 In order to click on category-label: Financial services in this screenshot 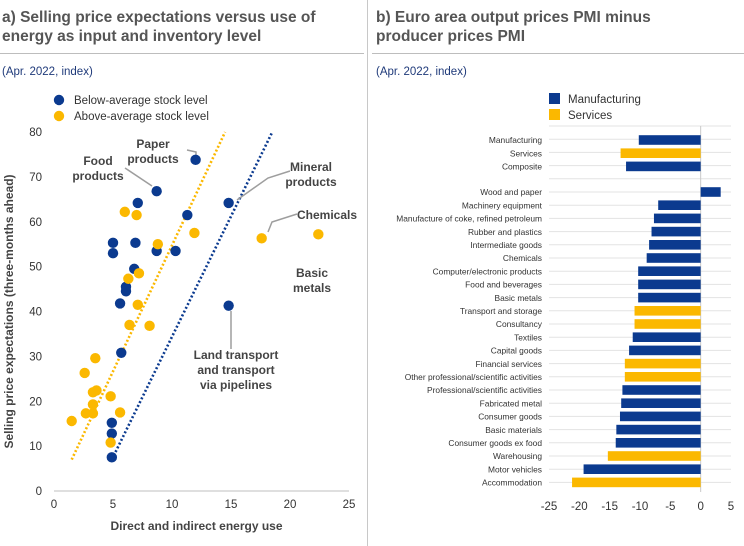, I will do `click(508, 364)`.